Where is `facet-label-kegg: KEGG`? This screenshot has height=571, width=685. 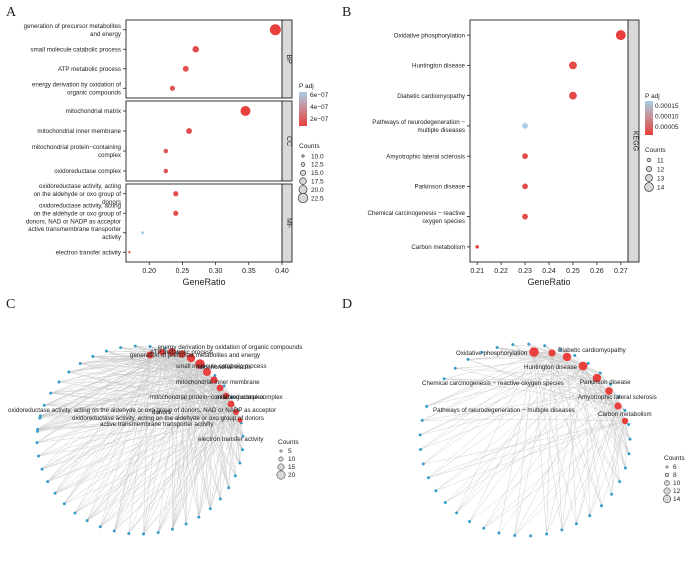 facet-label-kegg: KEGG is located at coordinates (635, 141).